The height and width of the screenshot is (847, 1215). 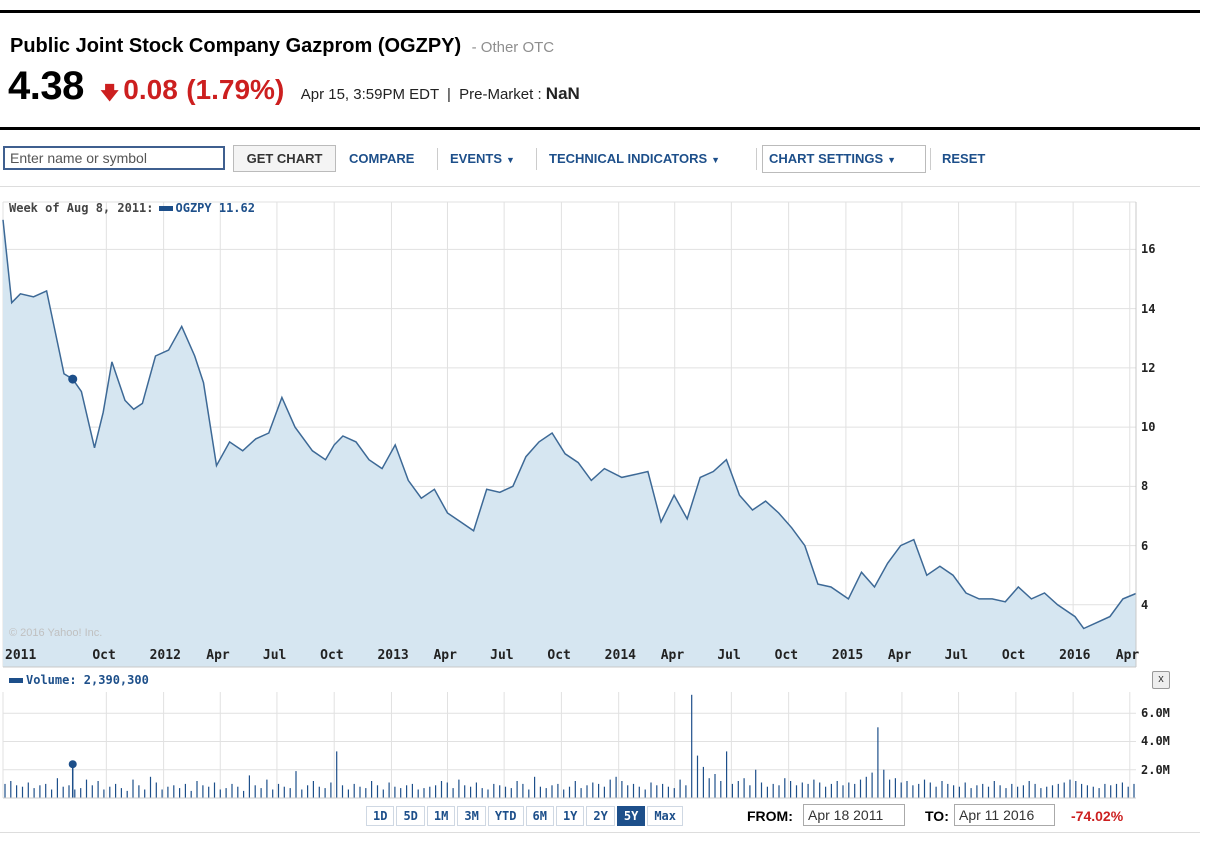 I want to click on events-label: EVENTS, so click(x=476, y=158).